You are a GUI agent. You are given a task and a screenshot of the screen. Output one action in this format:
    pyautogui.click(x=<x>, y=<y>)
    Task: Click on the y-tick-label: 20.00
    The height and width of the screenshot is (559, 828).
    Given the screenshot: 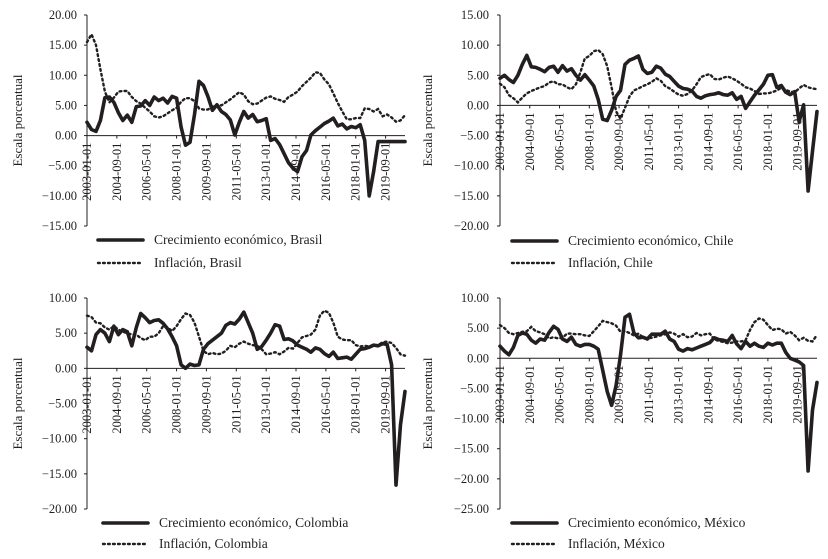 What is the action you would take?
    pyautogui.click(x=63, y=15)
    